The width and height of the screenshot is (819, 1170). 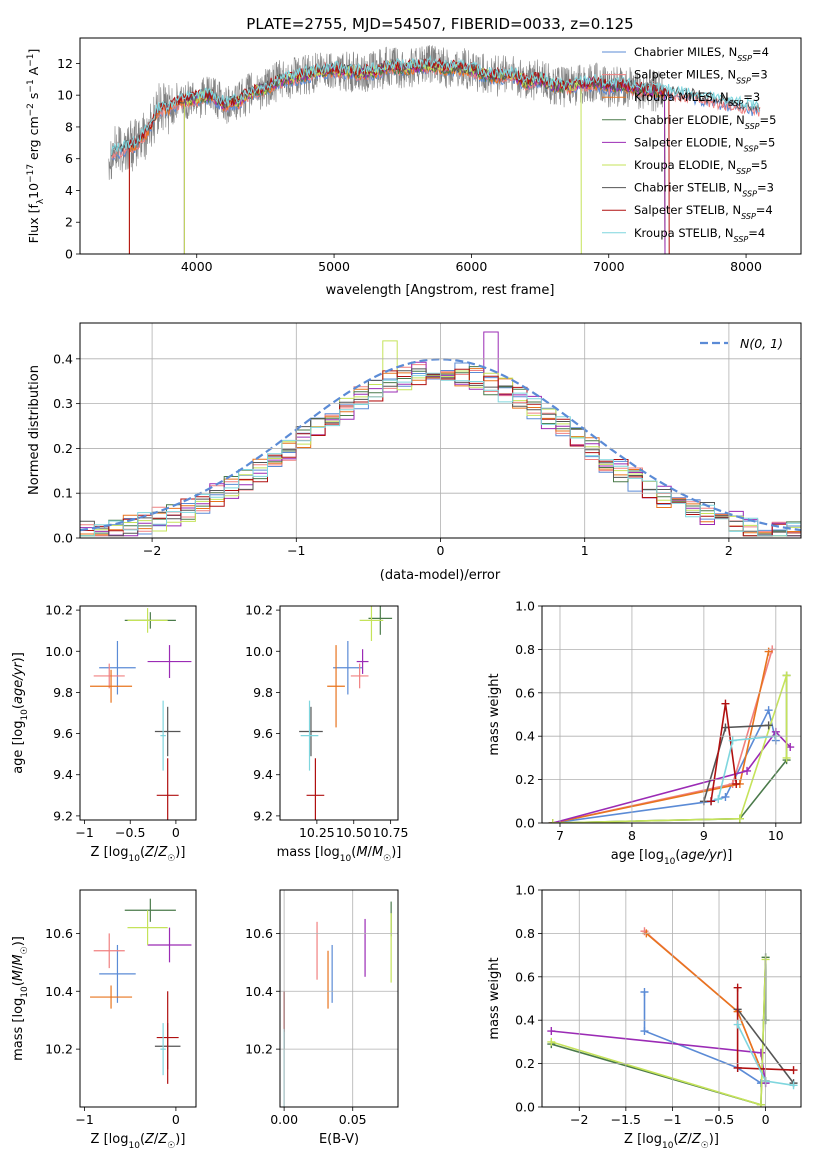 I want to click on x-axis-label-part: mass [log, so click(x=308, y=852).